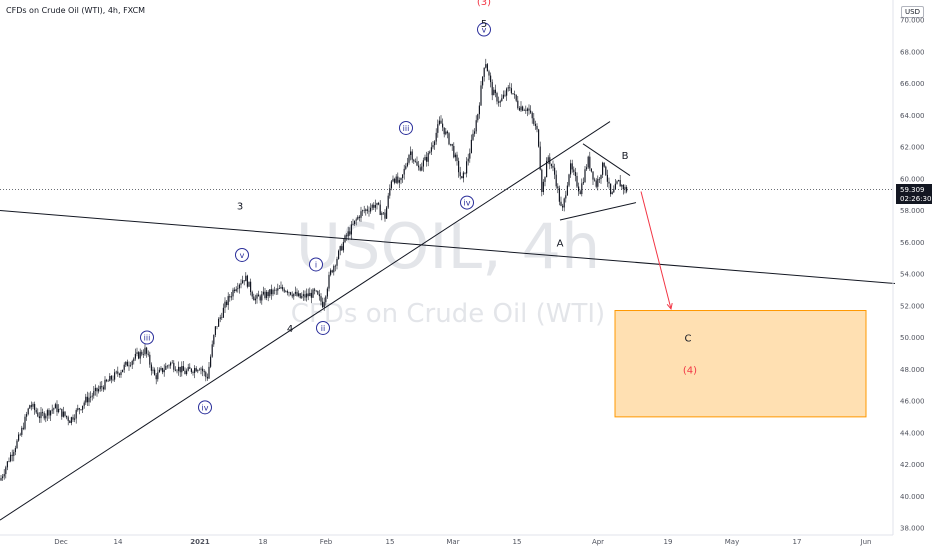  Describe the element at coordinates (467, 203) in the screenshot. I see `wave-label: iv` at that location.